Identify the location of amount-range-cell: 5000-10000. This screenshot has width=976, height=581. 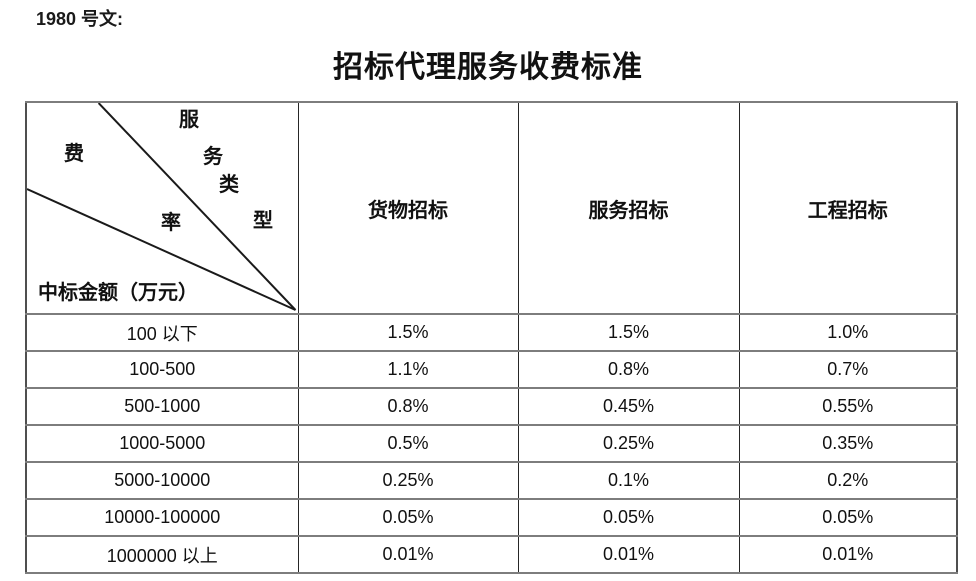
(162, 480).